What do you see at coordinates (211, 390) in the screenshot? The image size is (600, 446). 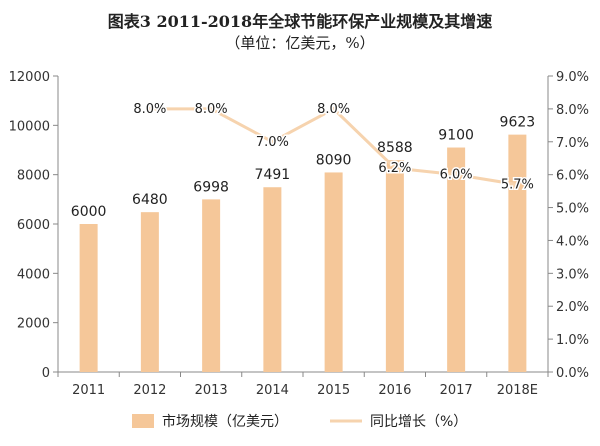 I see `x-tick-label: 2013` at bounding box center [211, 390].